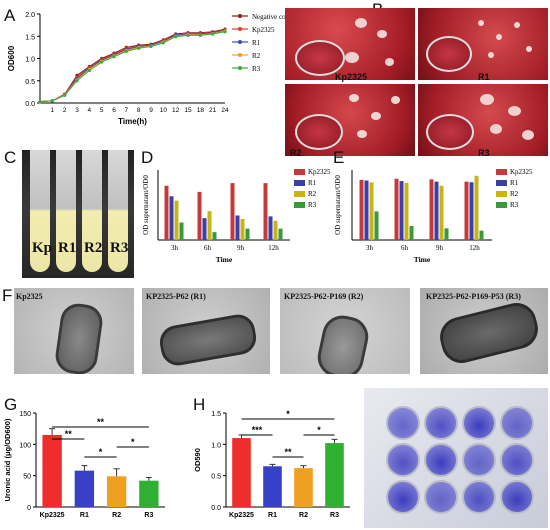 The width and height of the screenshot is (550, 530). I want to click on y-tick-label: 1.5, so click(216, 414).